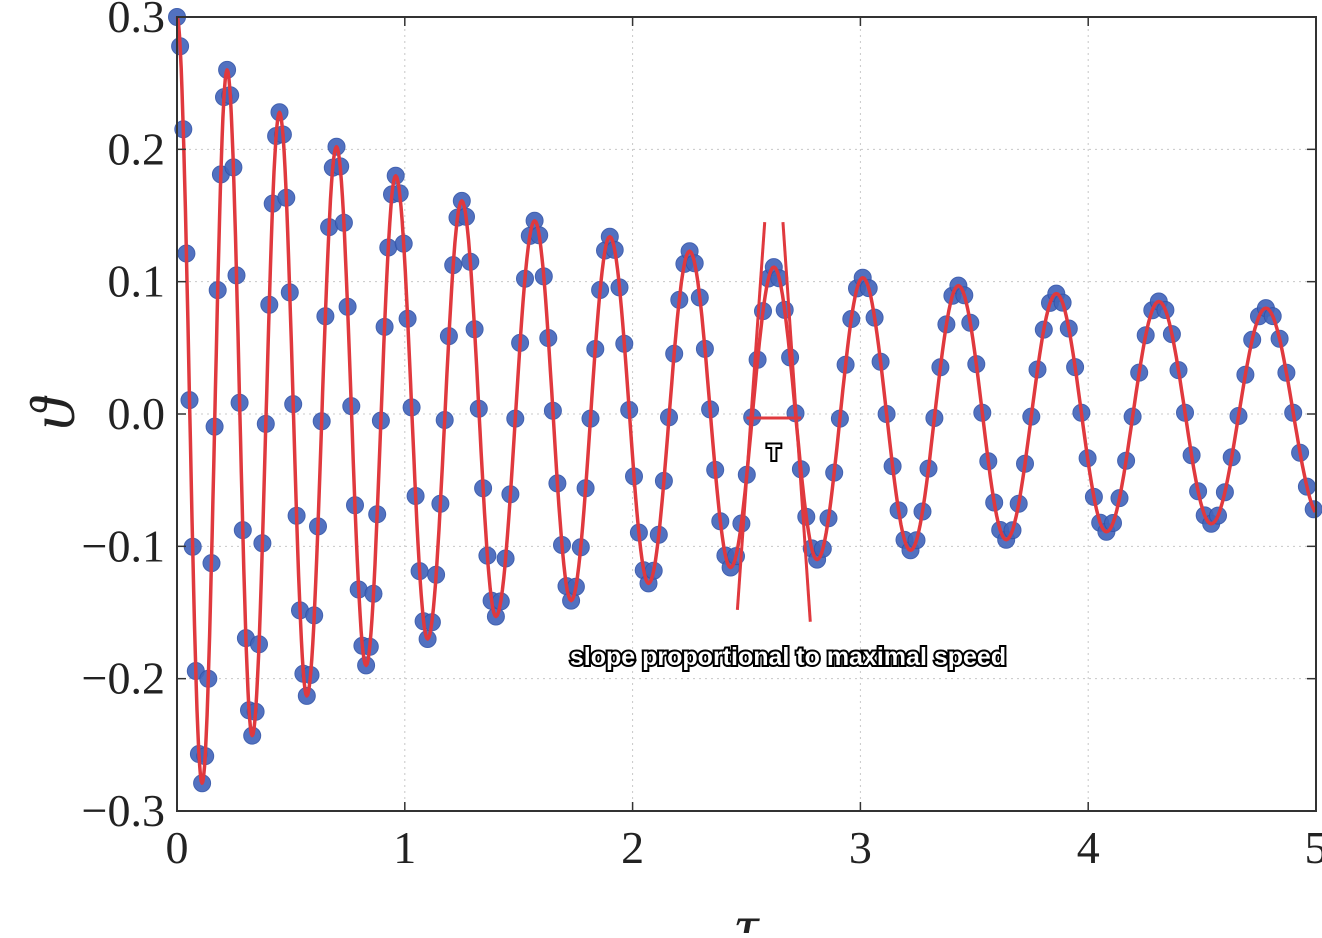  I want to click on x-tick-label: 2, so click(632, 847).